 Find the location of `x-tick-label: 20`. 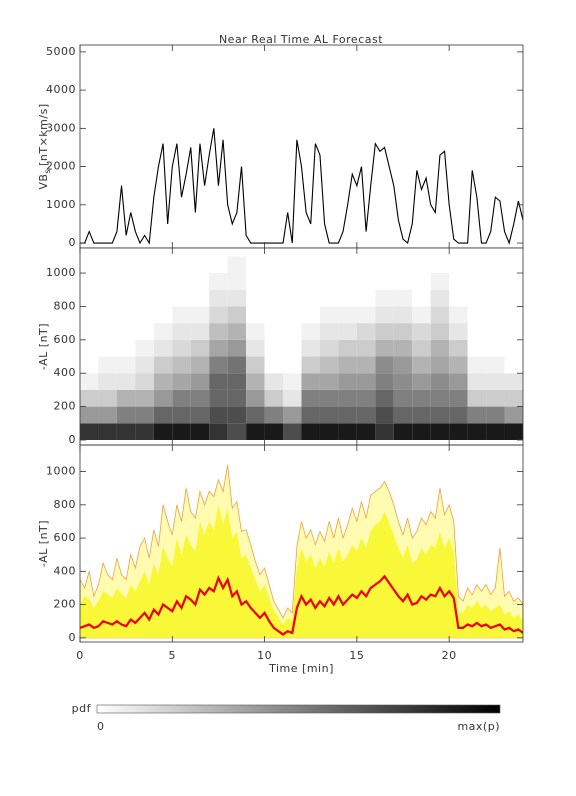

x-tick-label: 20 is located at coordinates (449, 655).